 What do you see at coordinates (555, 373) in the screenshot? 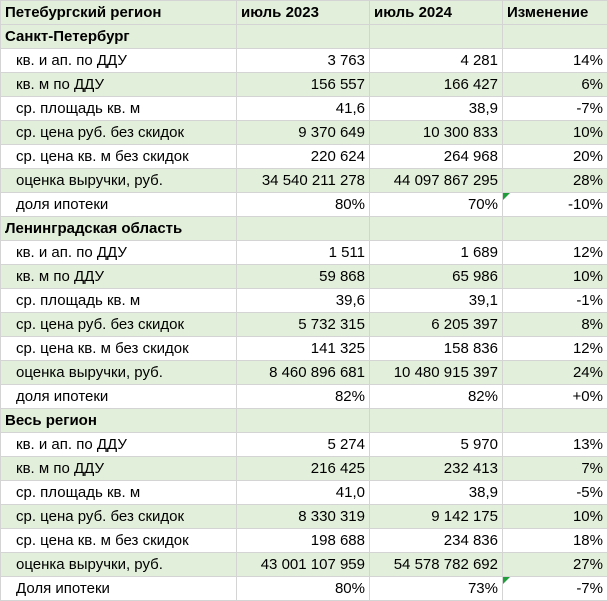
I see `value-change: 24%` at bounding box center [555, 373].